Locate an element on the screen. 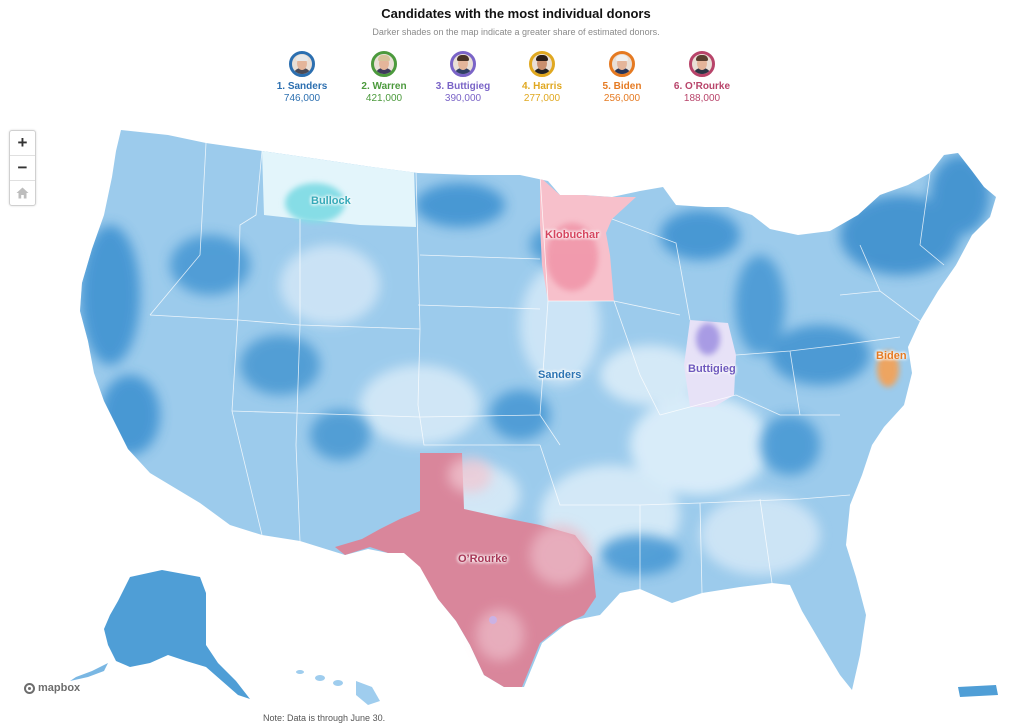 The height and width of the screenshot is (726, 1032). home-icon is located at coordinates (22, 193).